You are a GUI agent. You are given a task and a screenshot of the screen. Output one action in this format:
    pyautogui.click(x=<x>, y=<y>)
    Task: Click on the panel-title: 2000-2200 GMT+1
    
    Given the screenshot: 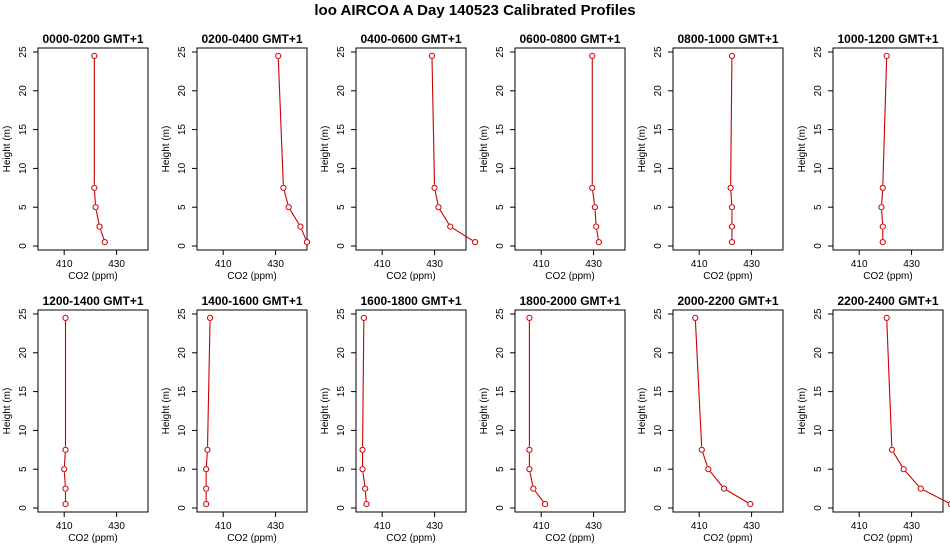 What is the action you would take?
    pyautogui.click(x=727, y=301)
    